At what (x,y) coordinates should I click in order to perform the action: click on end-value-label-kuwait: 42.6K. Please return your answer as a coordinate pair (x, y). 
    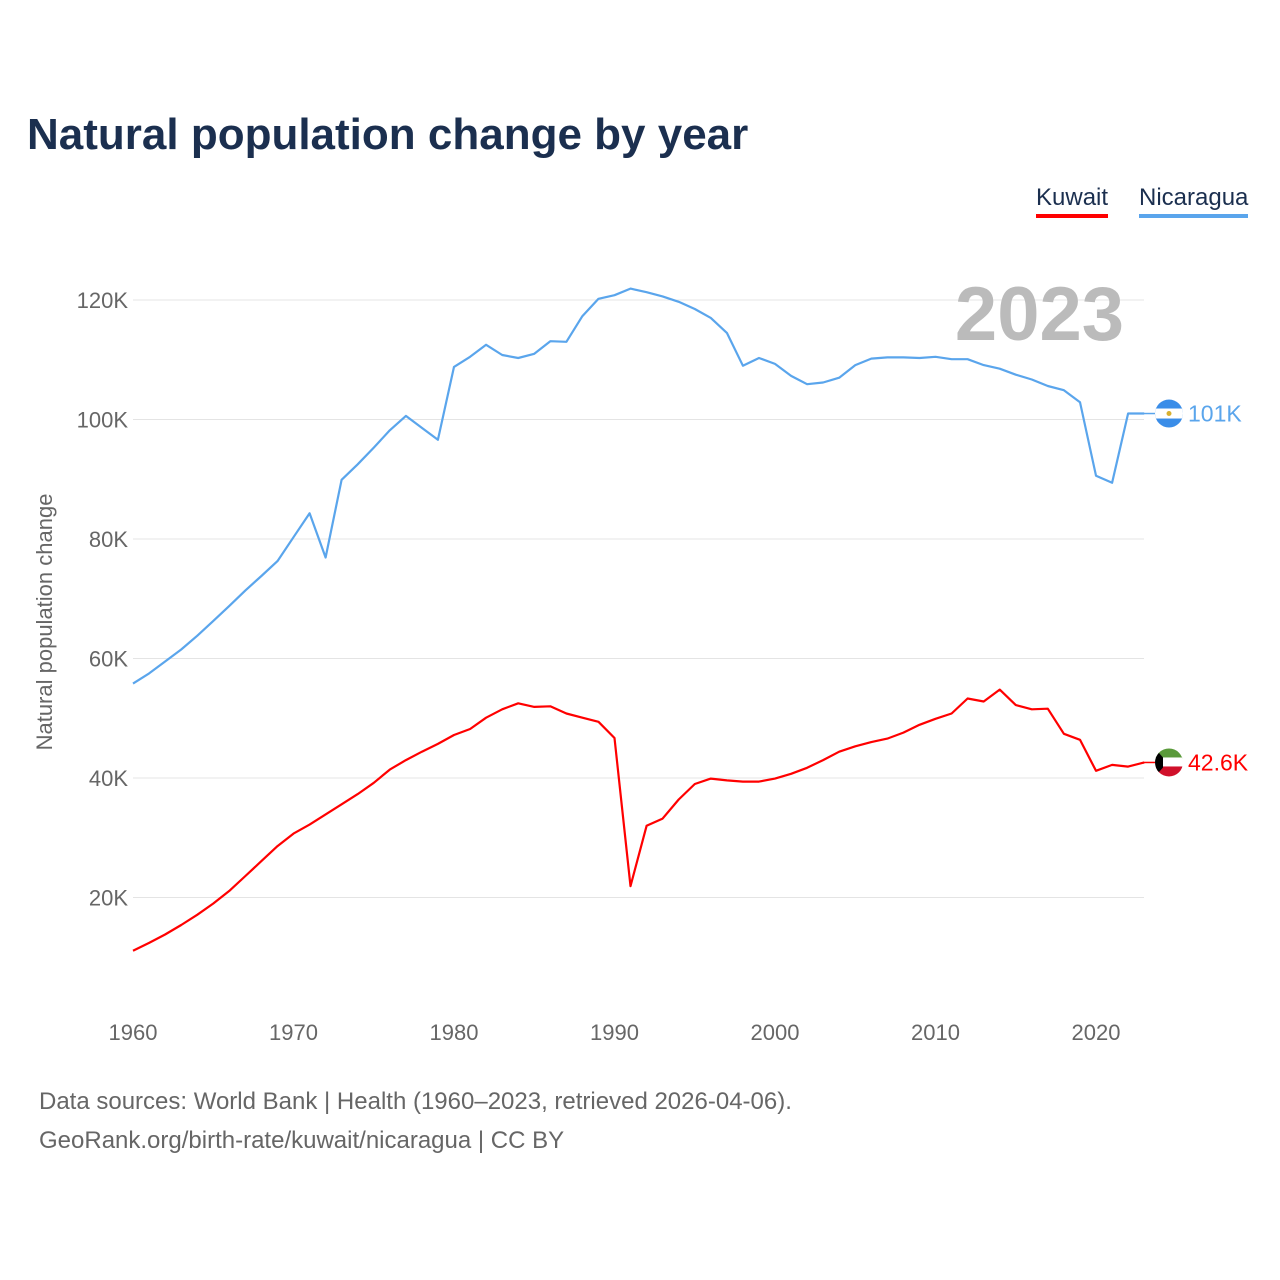
    Looking at the image, I should click on (1218, 762).